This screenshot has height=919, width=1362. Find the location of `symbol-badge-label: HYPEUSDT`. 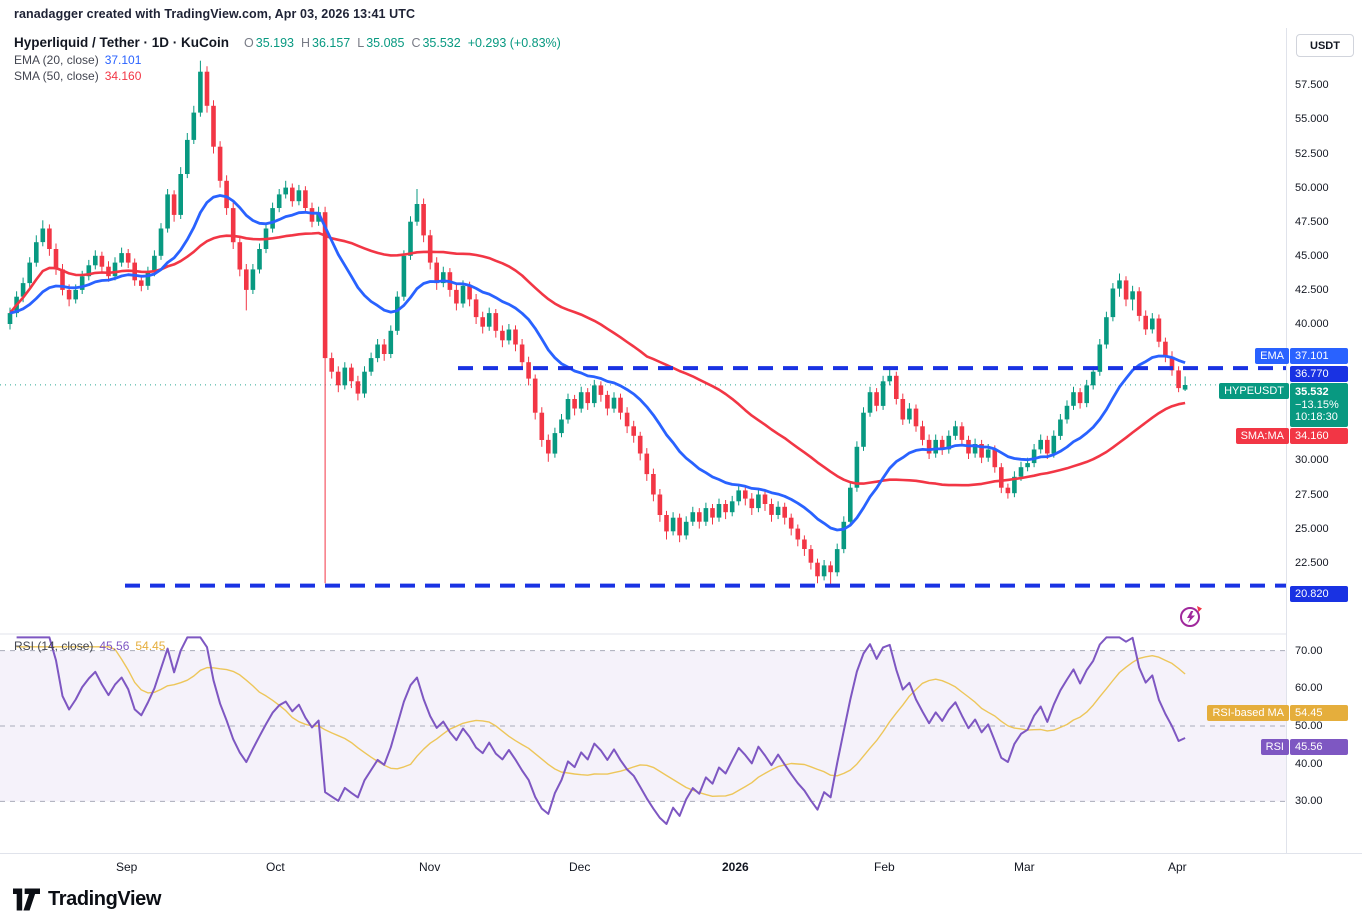

symbol-badge-label: HYPEUSDT is located at coordinates (1254, 391).